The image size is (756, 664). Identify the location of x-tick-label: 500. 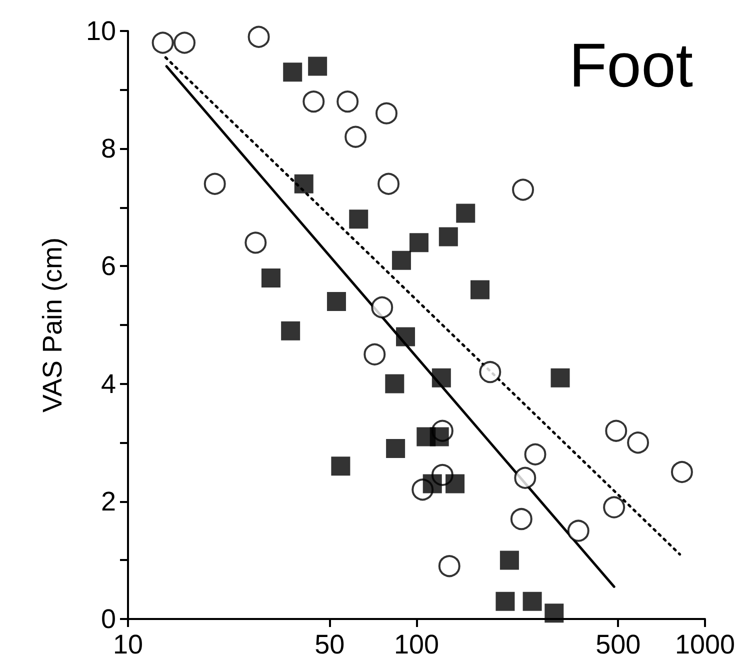
(618, 645).